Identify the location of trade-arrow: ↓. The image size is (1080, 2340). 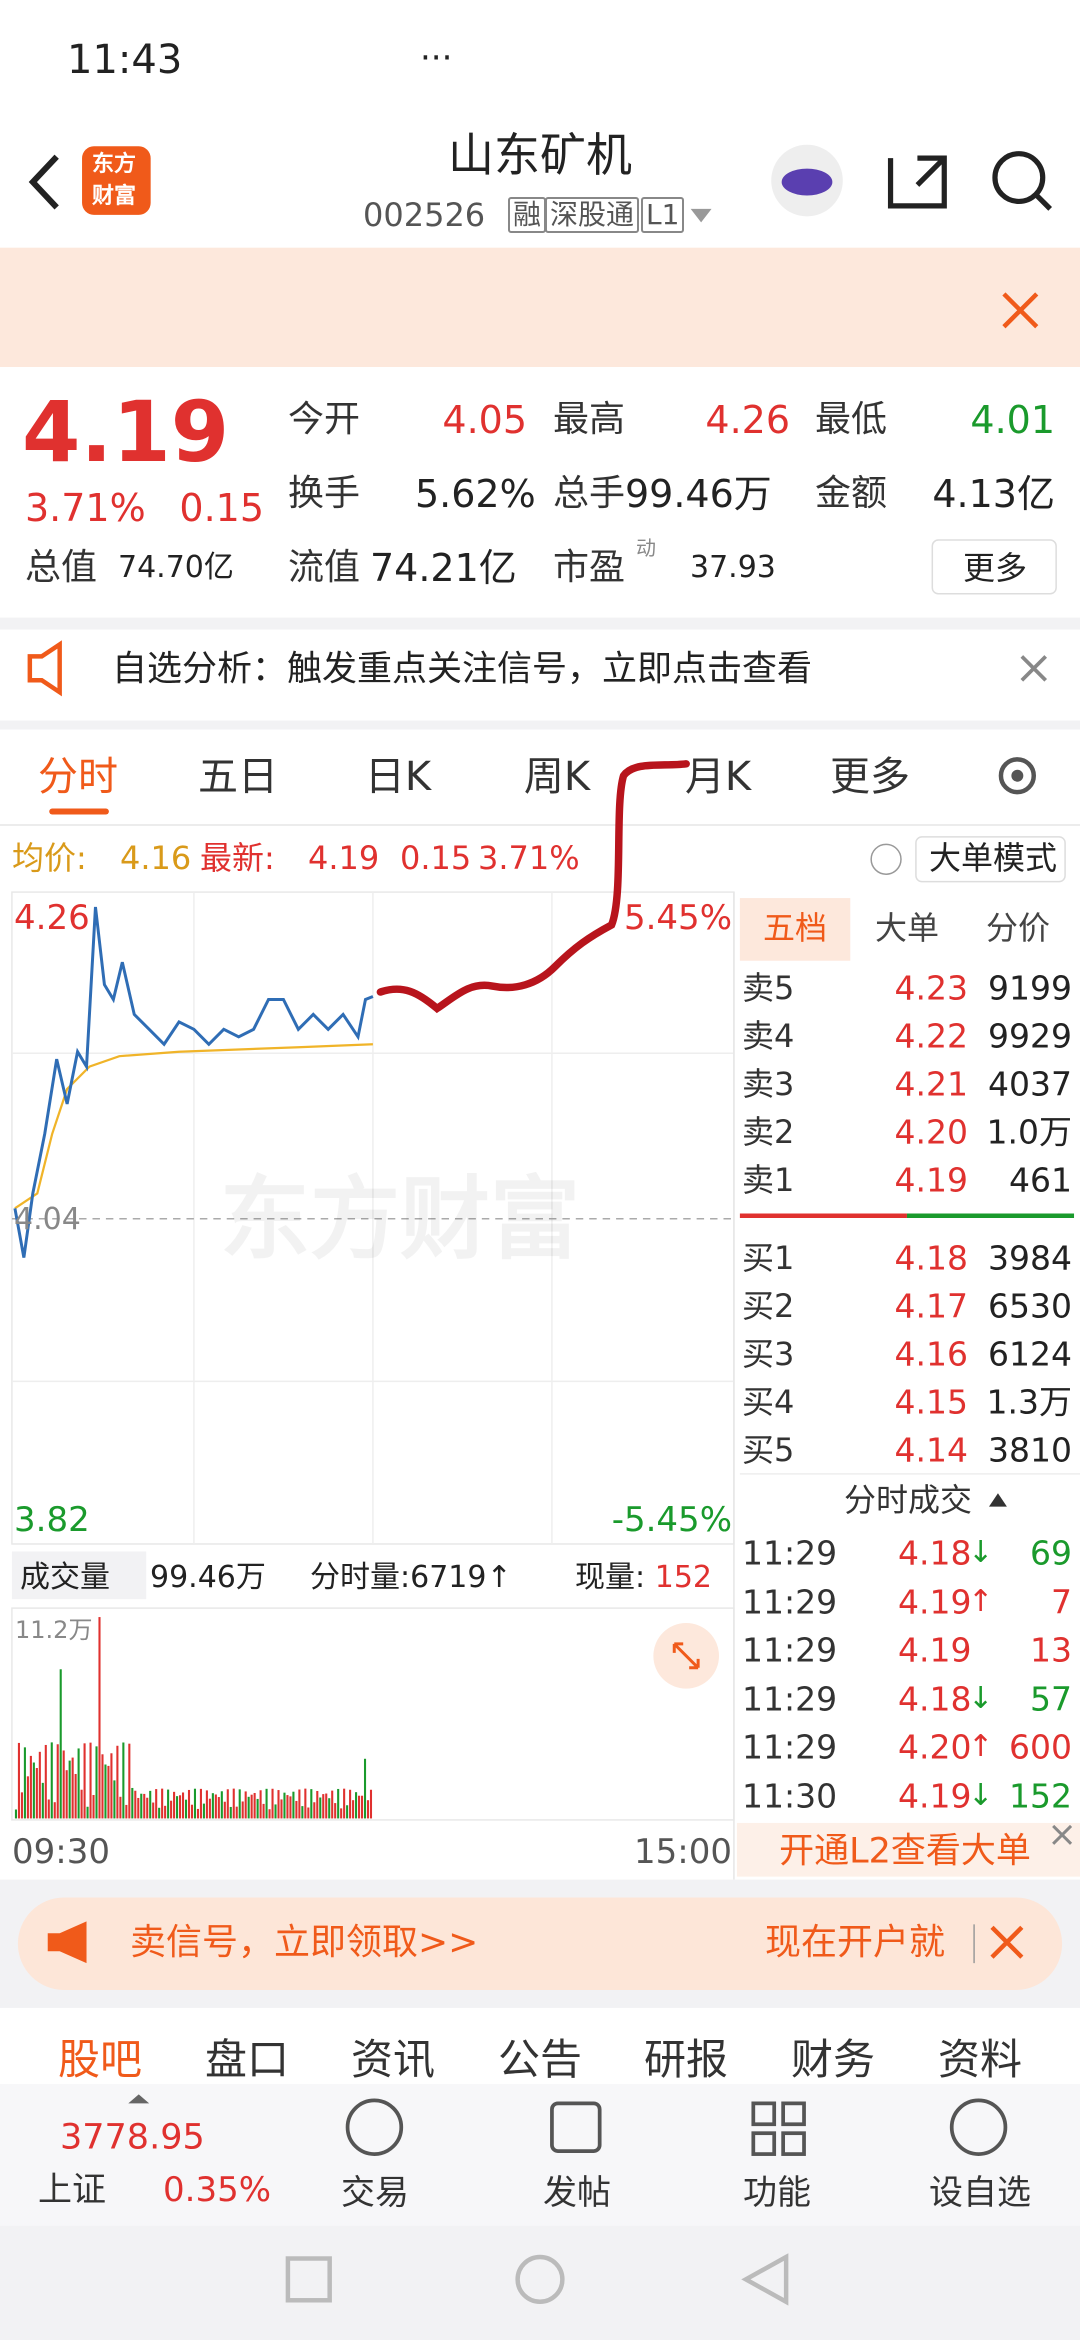
(981, 1552).